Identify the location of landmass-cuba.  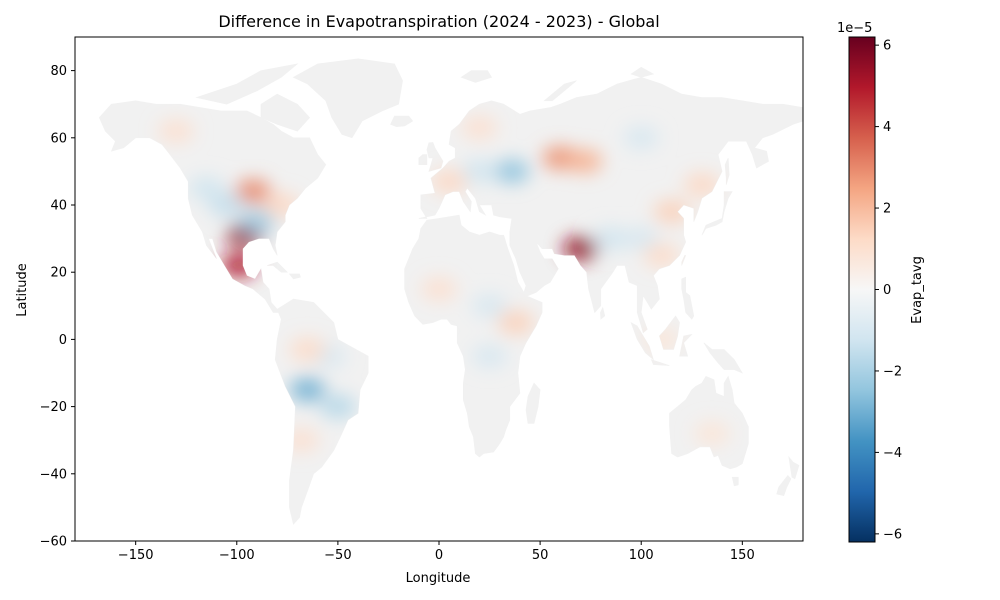
(278, 267).